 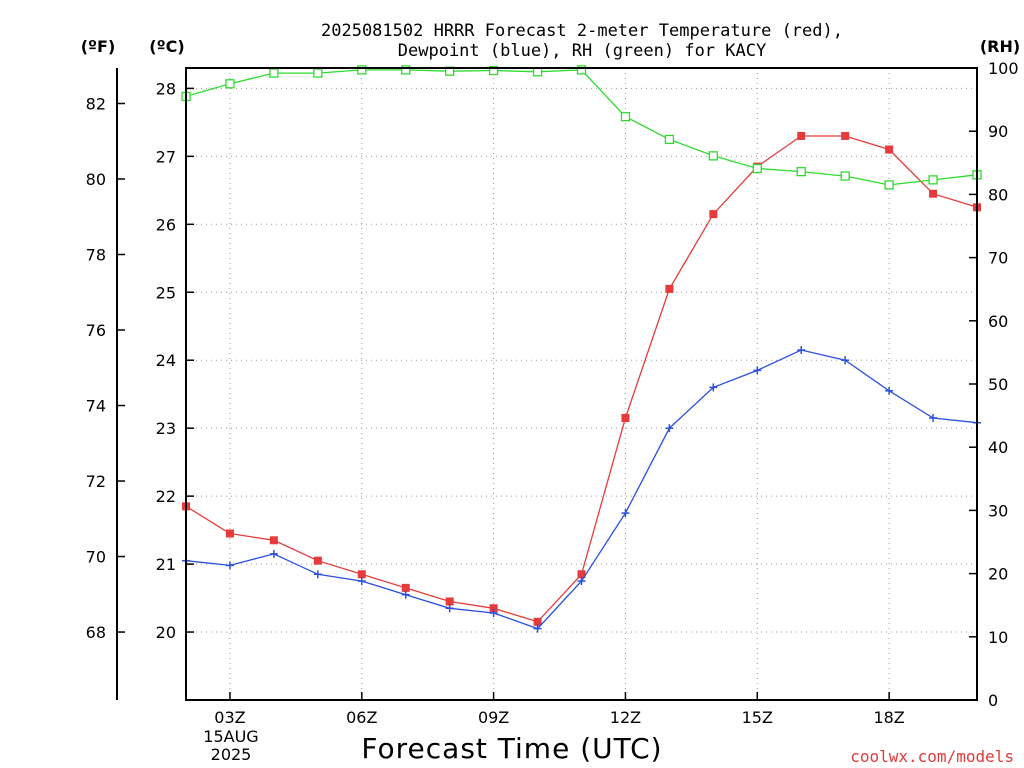 What do you see at coordinates (1000, 46) in the screenshot?
I see `unit-label-rh: (RH)` at bounding box center [1000, 46].